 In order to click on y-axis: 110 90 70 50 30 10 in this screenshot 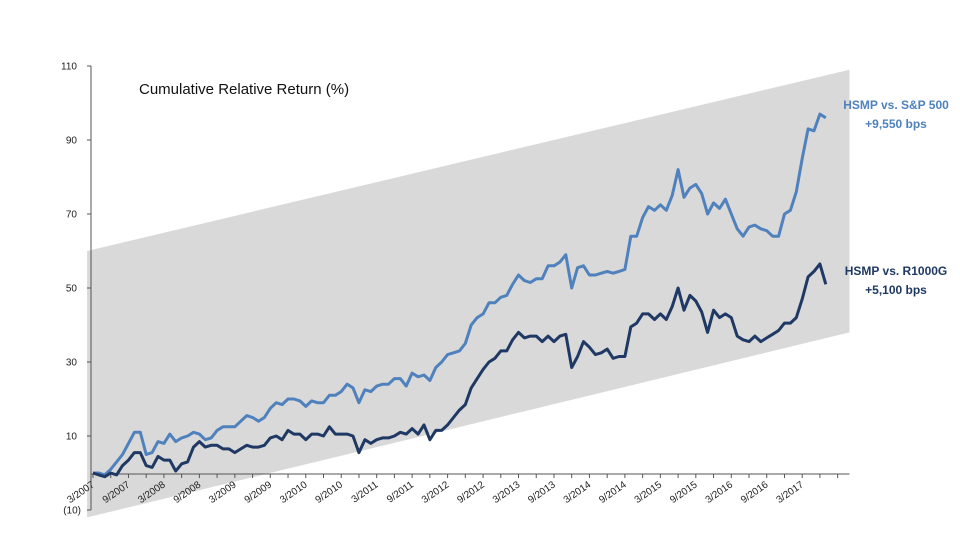, I will do `click(76, 286)`.